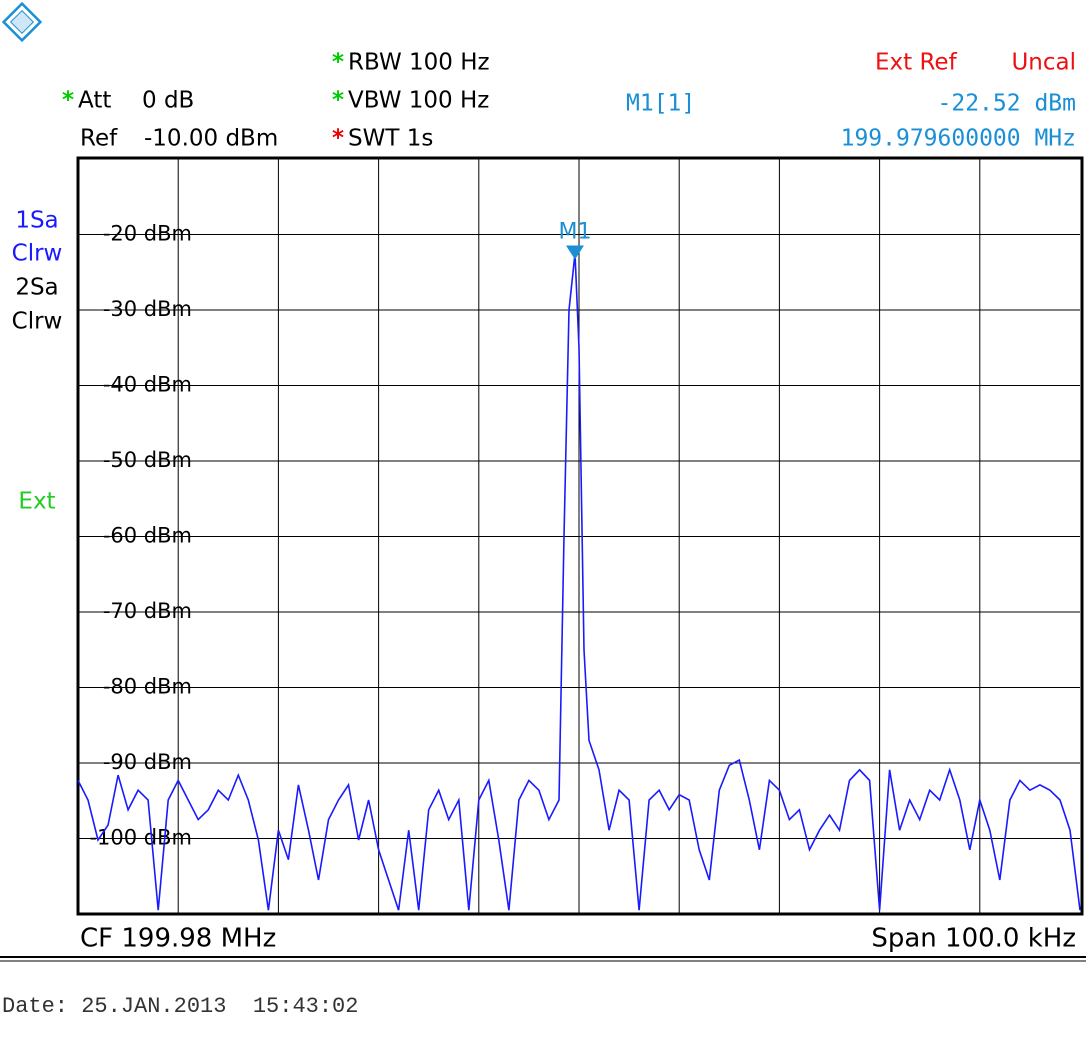  I want to click on y-tick-label: -70 dBm, so click(147, 611).